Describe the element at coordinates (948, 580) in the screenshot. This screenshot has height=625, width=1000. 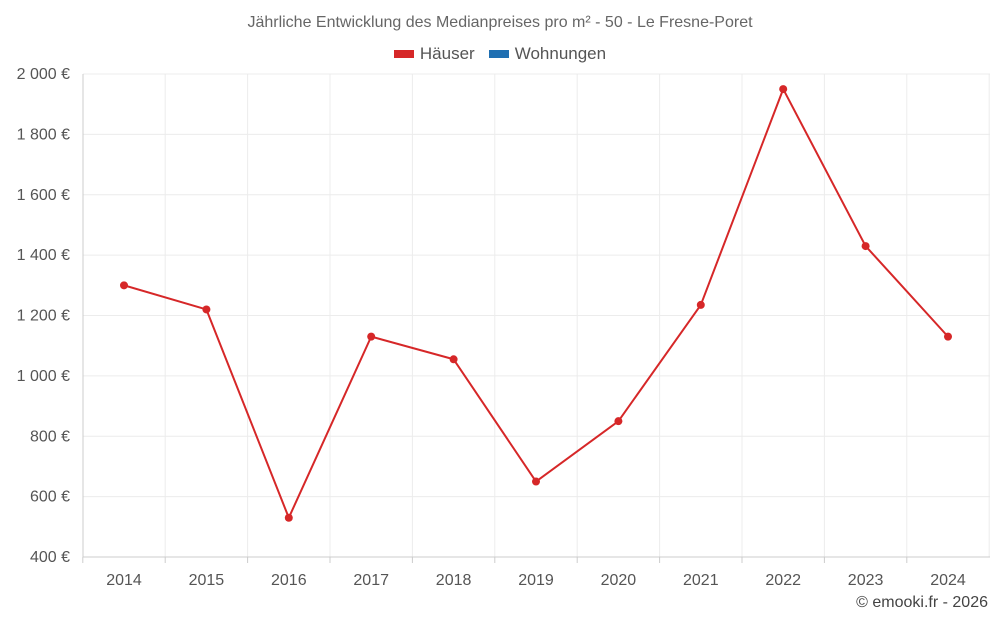
I see `x-tick-label: 2024` at that location.